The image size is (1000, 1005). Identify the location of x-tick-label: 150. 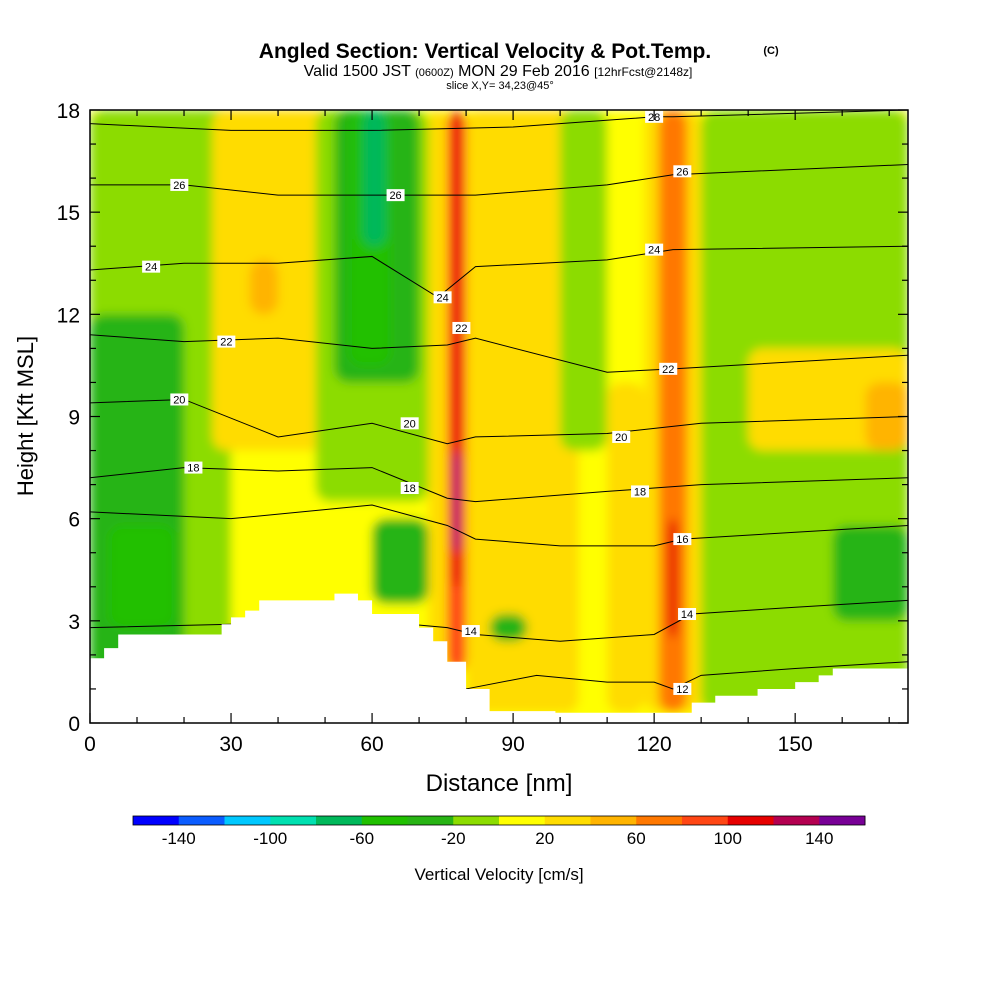
(795, 744).